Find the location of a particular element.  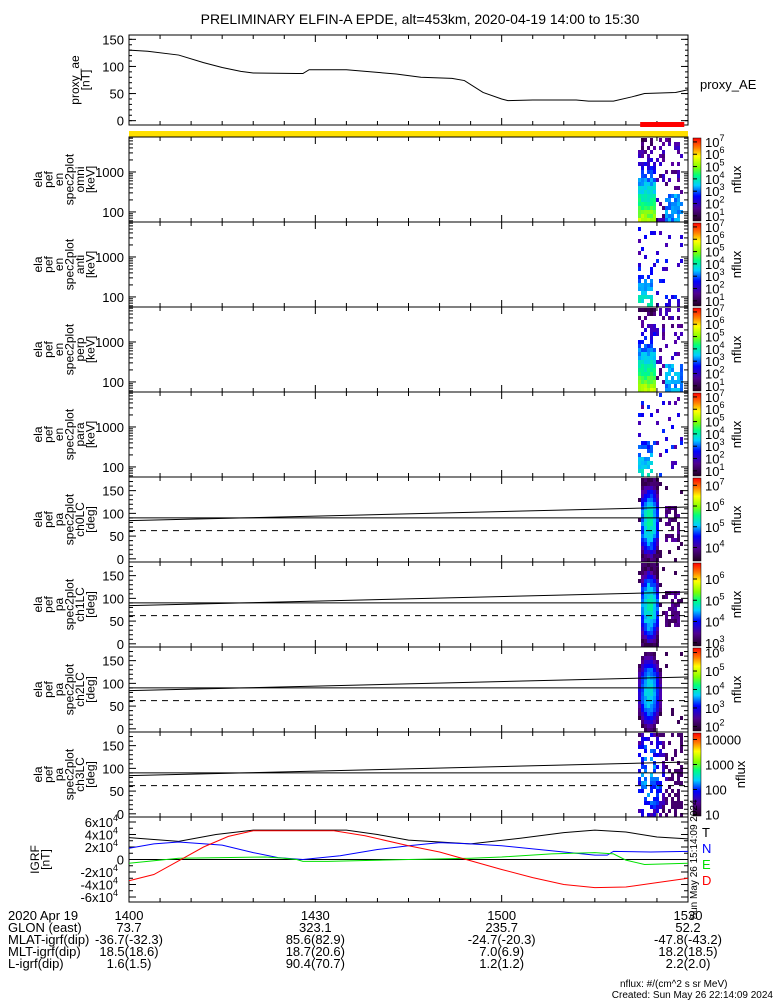

colorbar-label: nflux is located at coordinates (736, 264).